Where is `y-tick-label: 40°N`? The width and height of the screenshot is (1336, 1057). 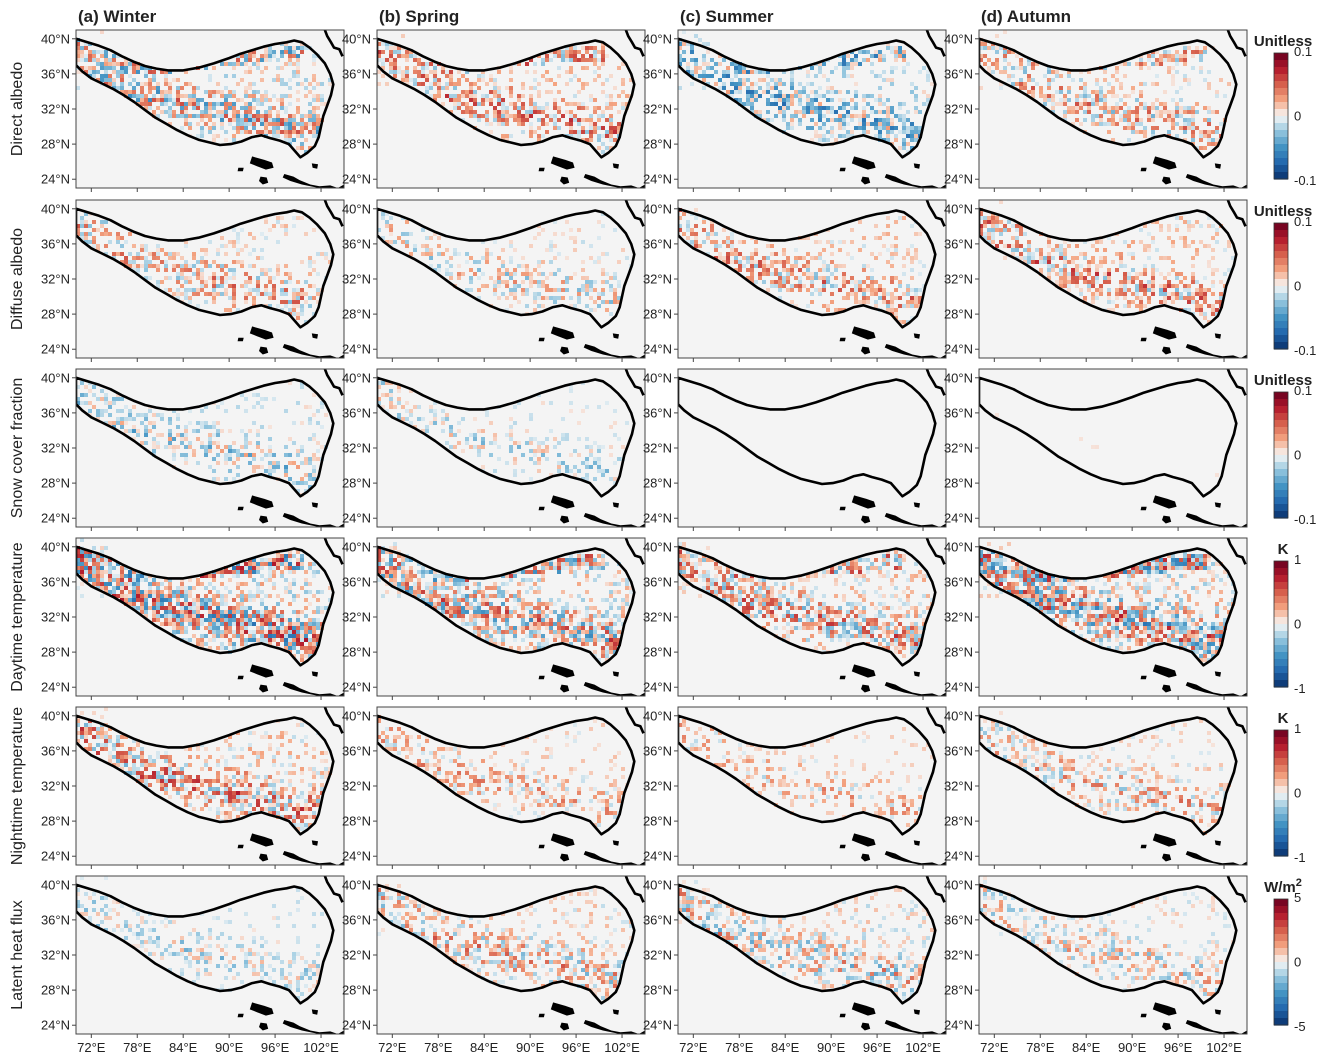 y-tick-label: 40°N is located at coordinates (657, 377).